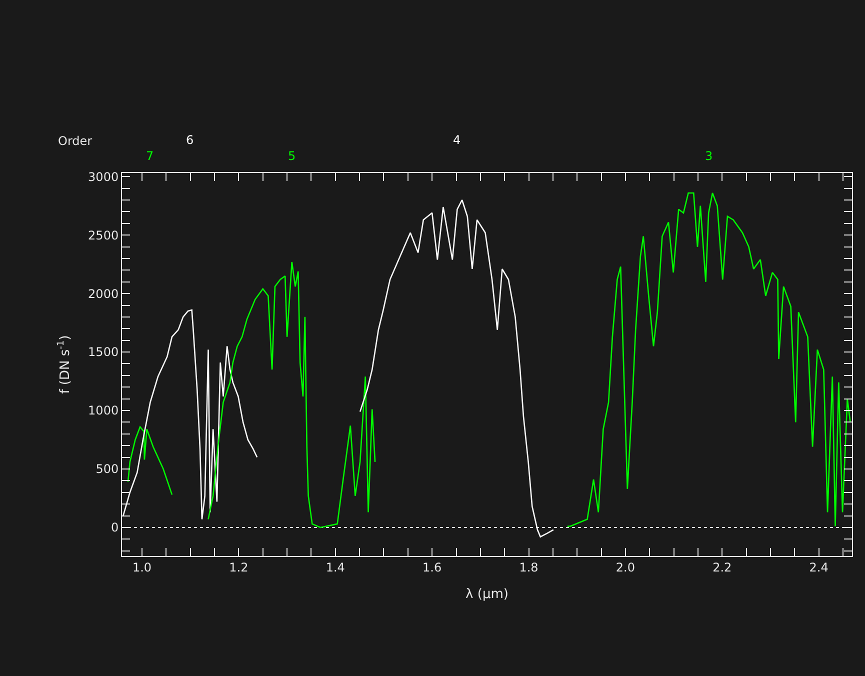 This screenshot has width=865, height=676. I want to click on y-tick-label: 1000, so click(103, 411).